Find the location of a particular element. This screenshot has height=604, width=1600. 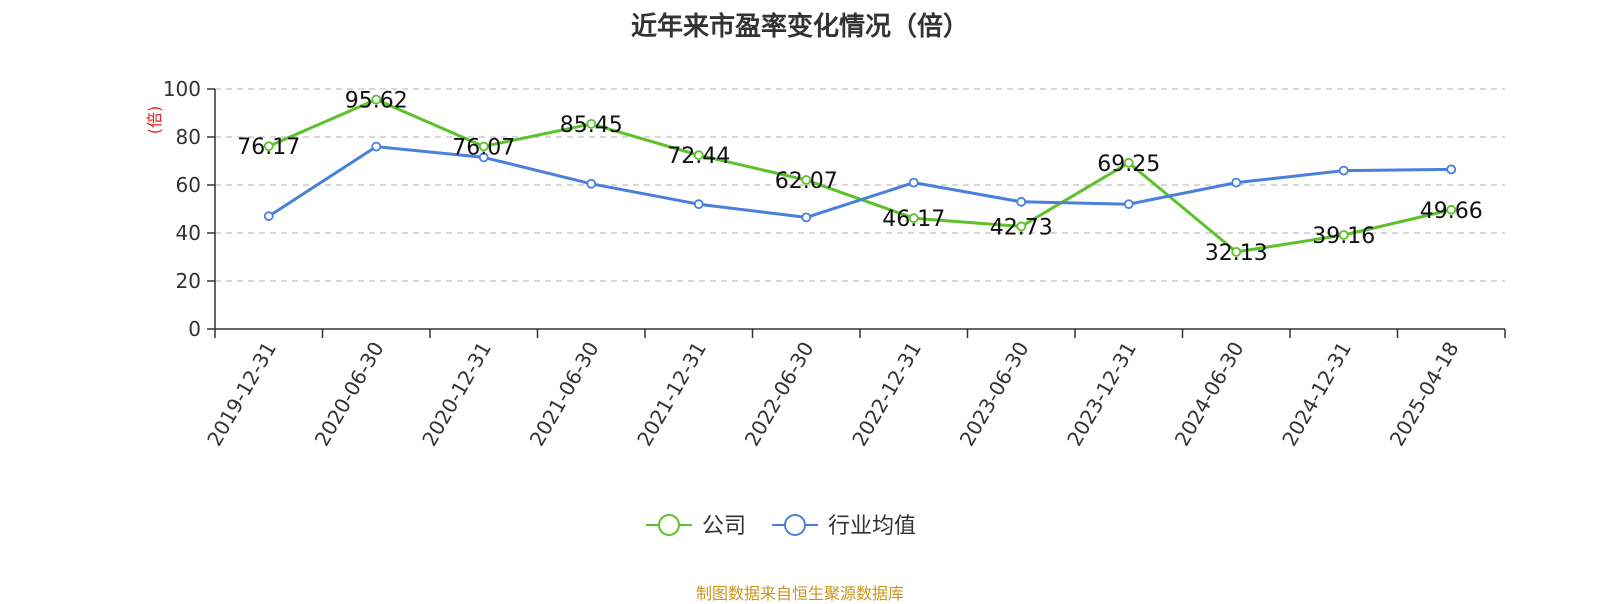

data-label-0-3: 85.45 is located at coordinates (591, 125).